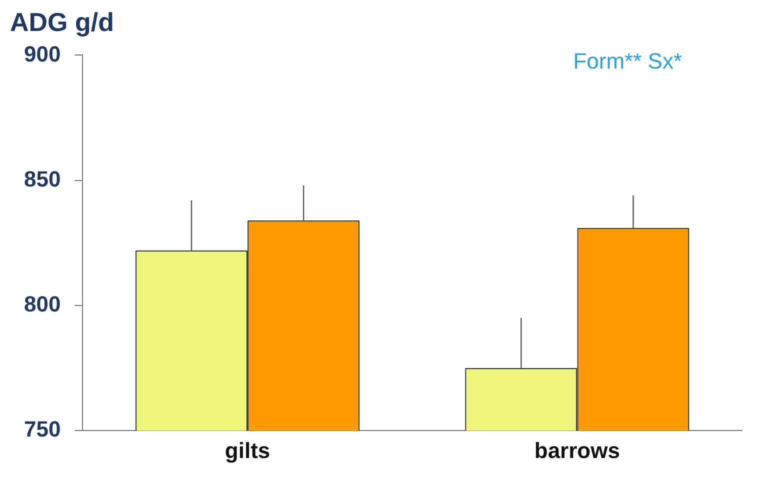 The image size is (762, 483). I want to click on y-tick-label: 900, so click(42, 53).